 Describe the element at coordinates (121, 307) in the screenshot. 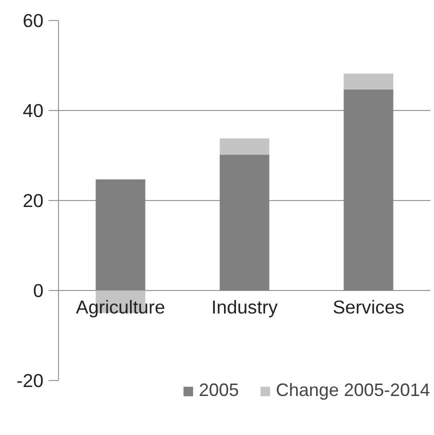

I see `x-tick-label: Agriculture` at that location.